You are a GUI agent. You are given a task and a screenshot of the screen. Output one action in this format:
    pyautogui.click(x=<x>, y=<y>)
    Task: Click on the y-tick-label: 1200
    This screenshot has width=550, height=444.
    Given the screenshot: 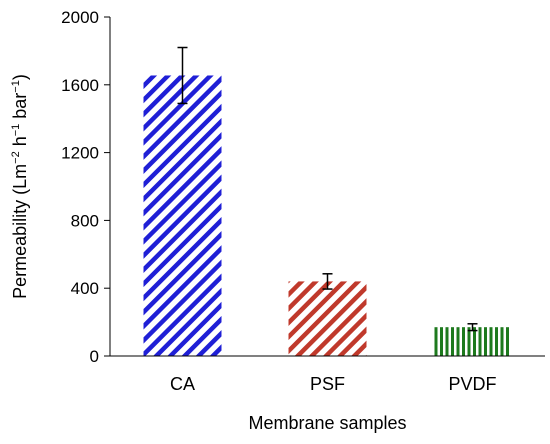 What is the action you would take?
    pyautogui.click(x=80, y=153)
    